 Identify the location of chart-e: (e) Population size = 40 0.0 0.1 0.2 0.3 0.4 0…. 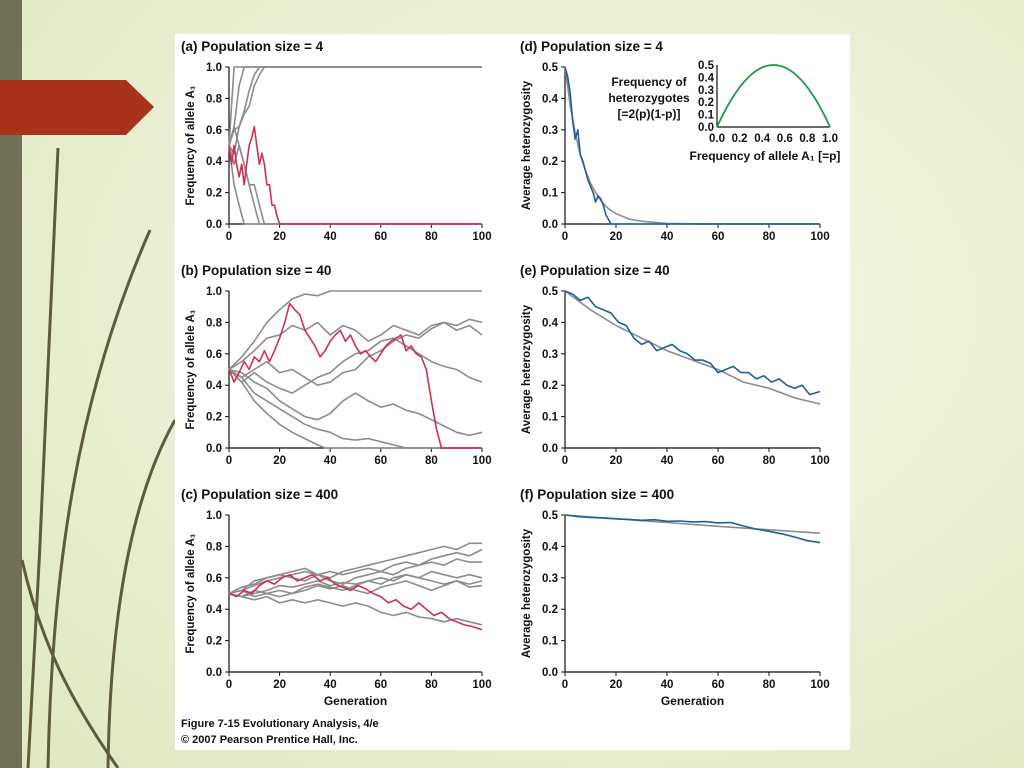
(675, 365).